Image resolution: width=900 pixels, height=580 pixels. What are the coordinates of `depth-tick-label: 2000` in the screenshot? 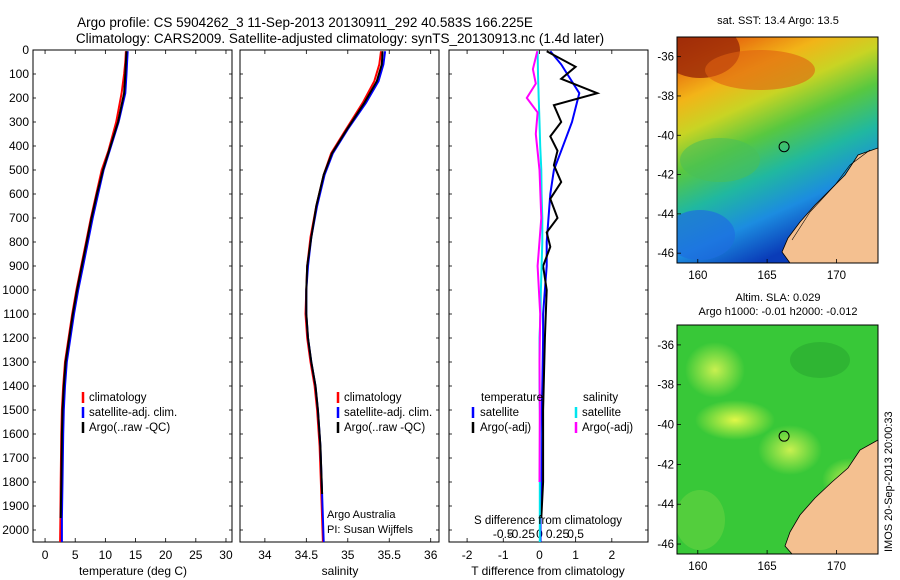 It's located at (15, 530).